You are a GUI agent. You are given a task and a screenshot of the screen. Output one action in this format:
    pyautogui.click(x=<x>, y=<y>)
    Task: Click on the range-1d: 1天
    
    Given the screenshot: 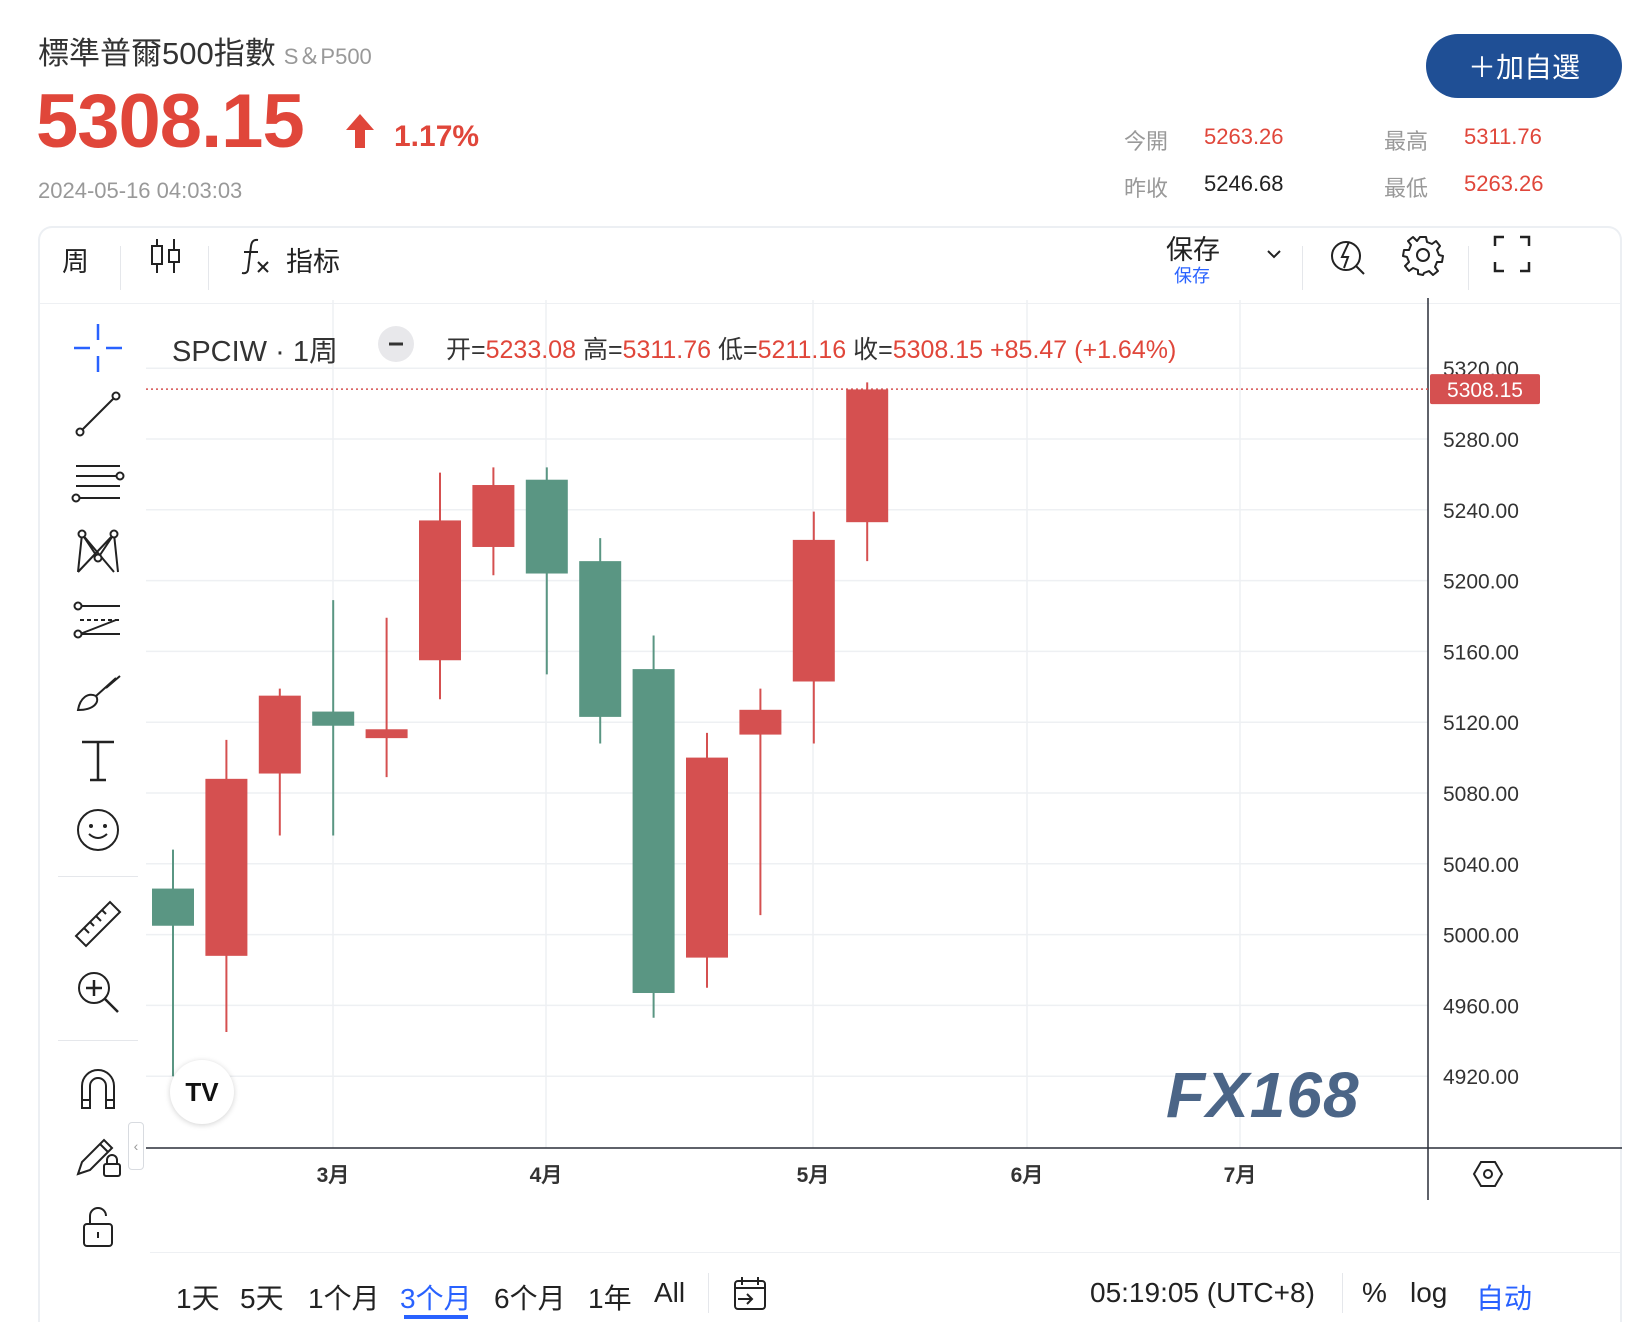 What is the action you would take?
    pyautogui.click(x=198, y=1298)
    